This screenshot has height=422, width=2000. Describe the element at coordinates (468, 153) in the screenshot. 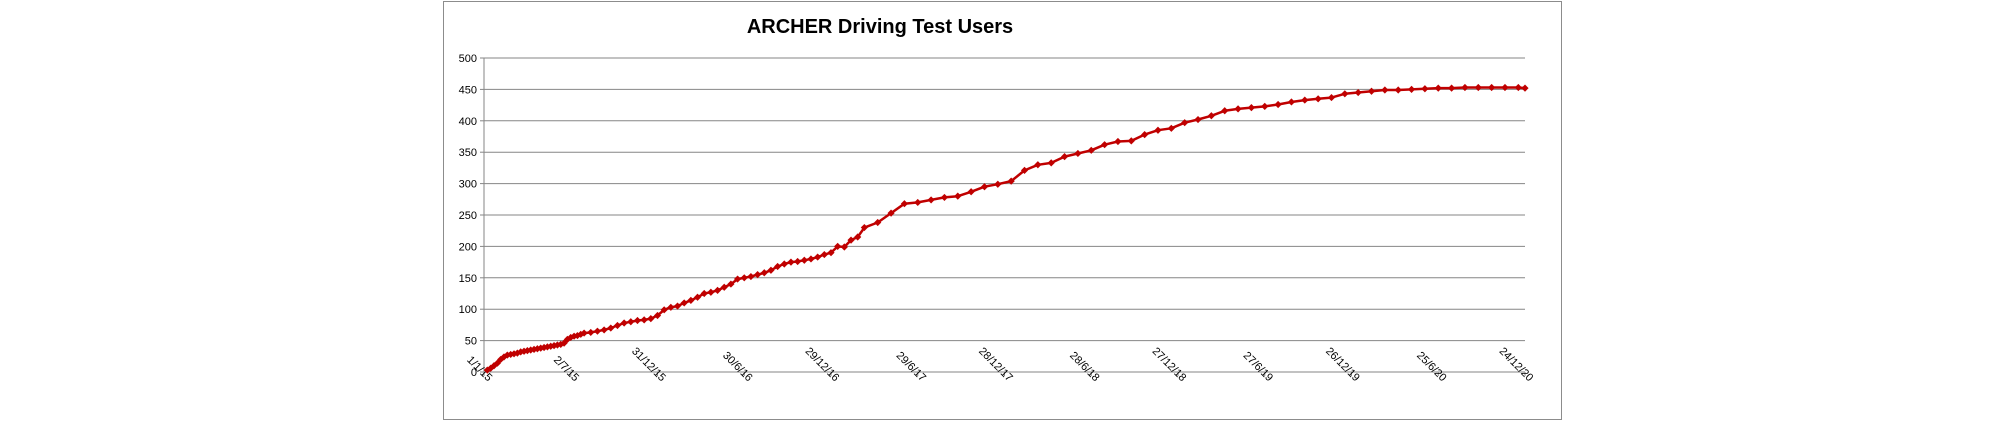

I see `y-tick-label: 350` at that location.